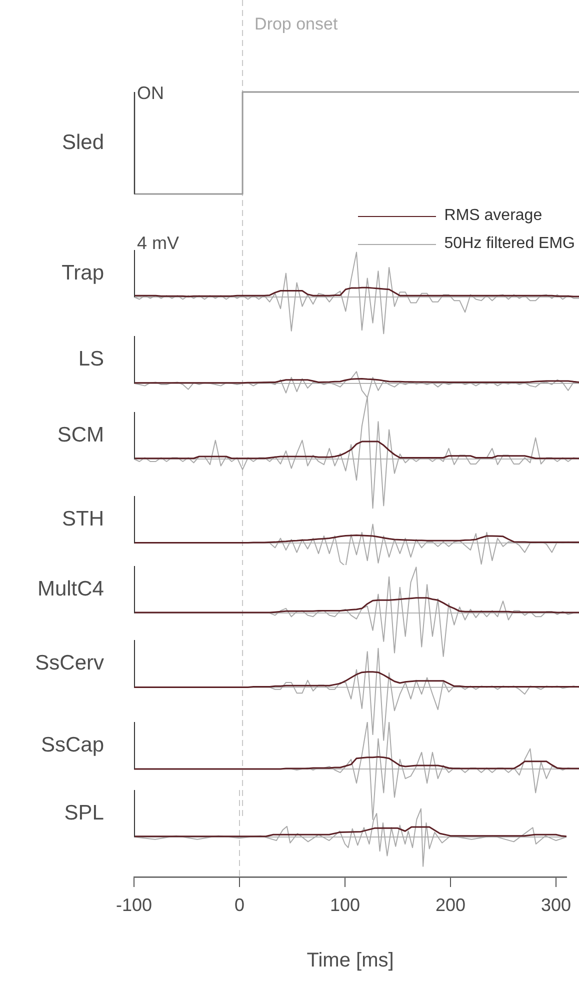 The image size is (579, 992). What do you see at coordinates (150, 92) in the screenshot?
I see `annotation: ON` at bounding box center [150, 92].